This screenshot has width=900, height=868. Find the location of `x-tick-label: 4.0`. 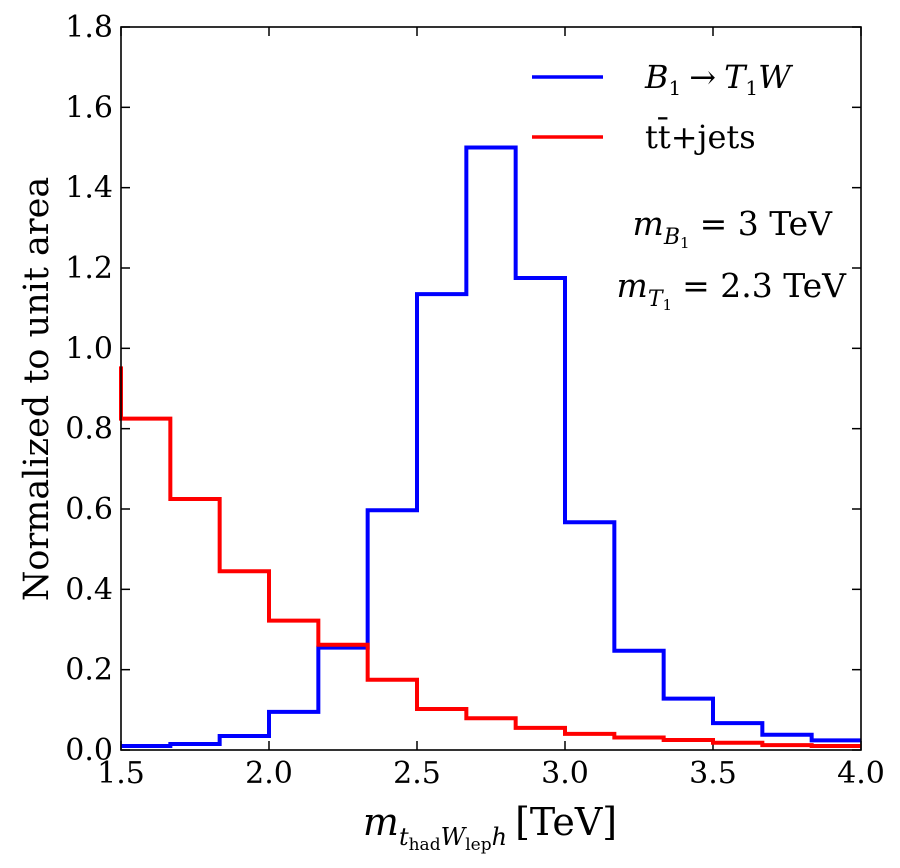

x-tick-label: 4.0 is located at coordinates (861, 773).